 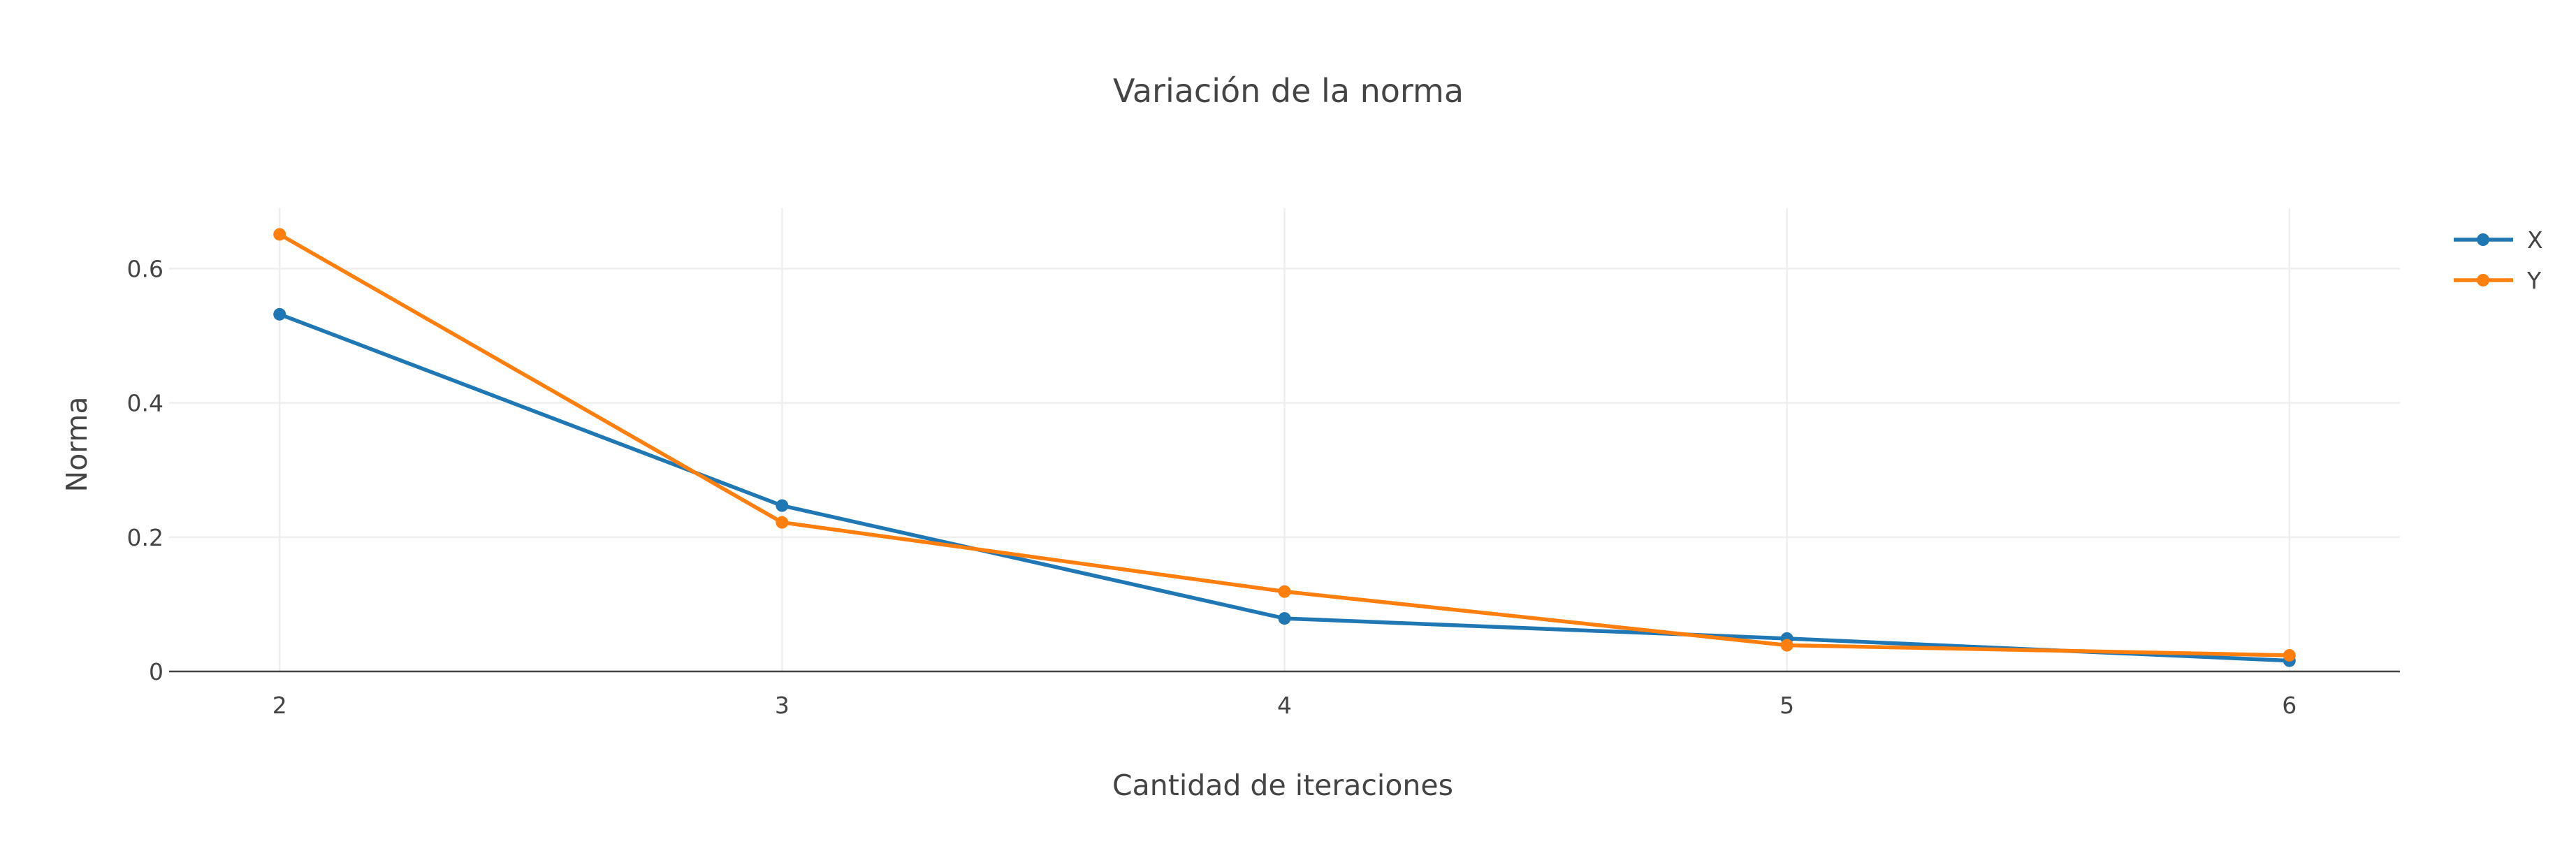 I want to click on x-axis-title: Cantidad de iteraciones, so click(x=1282, y=785).